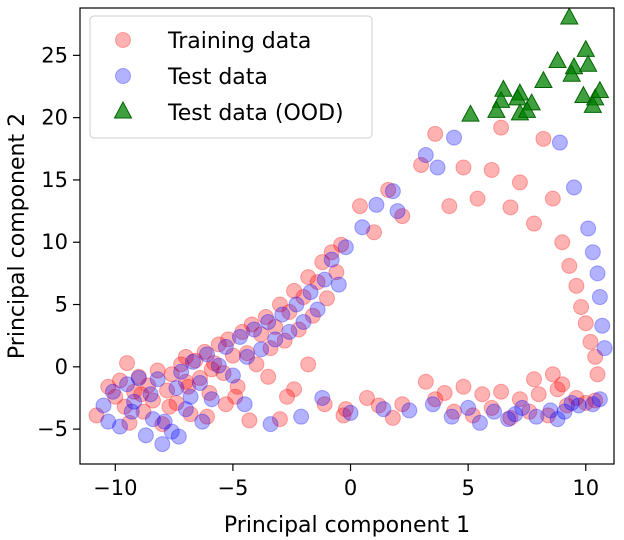 This screenshot has width=624, height=540. What do you see at coordinates (585, 488) in the screenshot?
I see `x-tick-label: 10` at bounding box center [585, 488].